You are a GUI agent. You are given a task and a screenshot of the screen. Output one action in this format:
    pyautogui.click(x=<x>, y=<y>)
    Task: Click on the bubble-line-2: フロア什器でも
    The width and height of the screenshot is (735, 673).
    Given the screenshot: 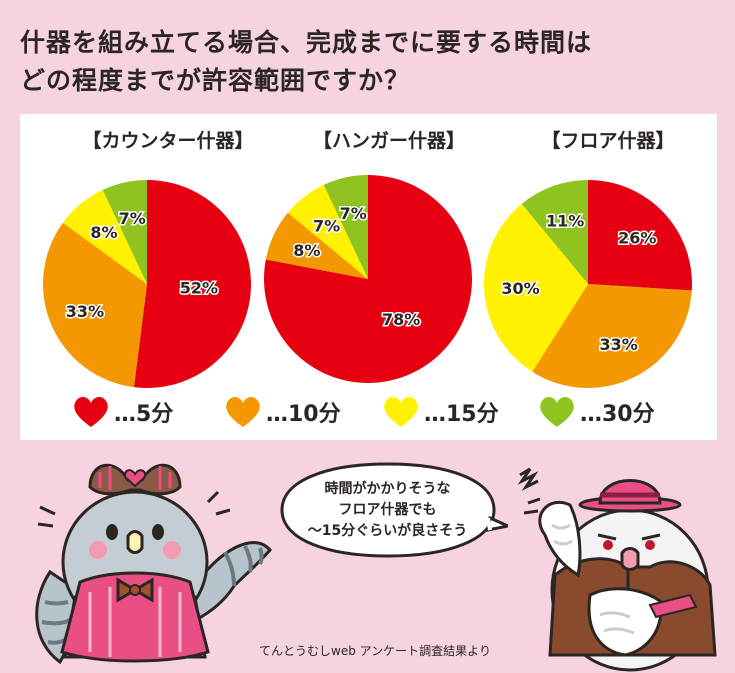 What is the action you would take?
    pyautogui.click(x=387, y=510)
    